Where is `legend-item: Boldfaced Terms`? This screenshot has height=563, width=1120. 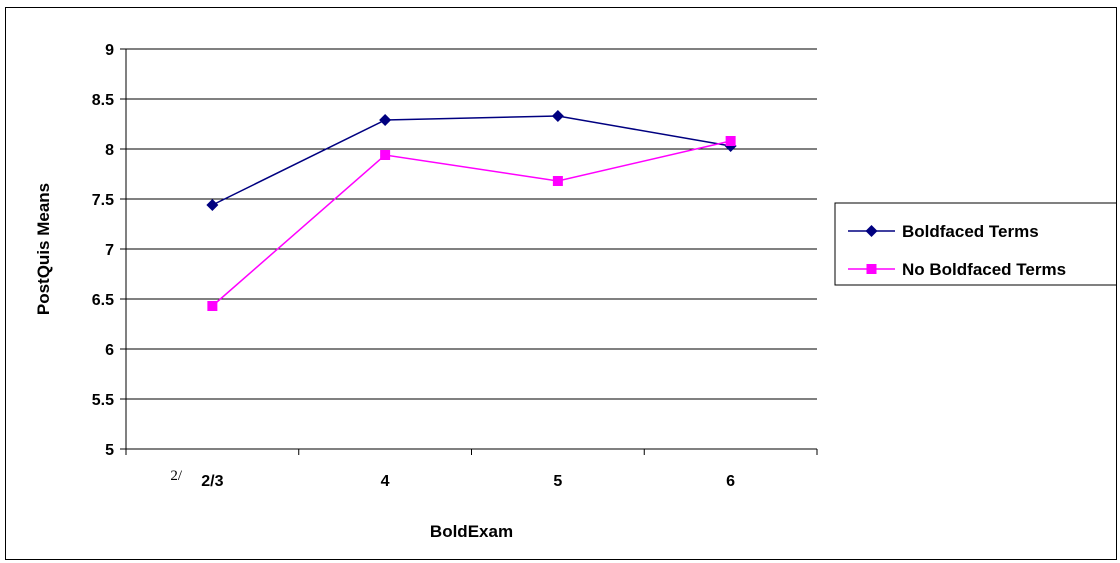
legend-item: Boldfaced Terms is located at coordinates (943, 231).